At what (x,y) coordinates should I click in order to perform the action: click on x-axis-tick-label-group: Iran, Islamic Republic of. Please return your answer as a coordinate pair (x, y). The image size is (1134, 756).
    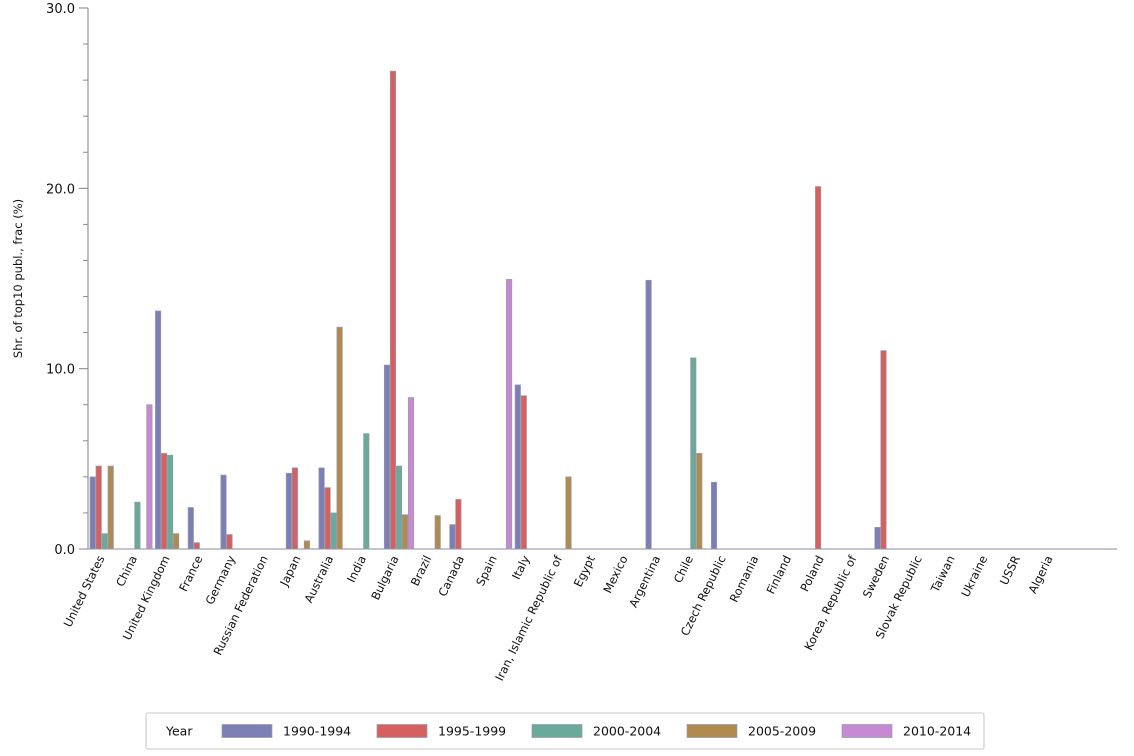
    Looking at the image, I should click on (528, 617).